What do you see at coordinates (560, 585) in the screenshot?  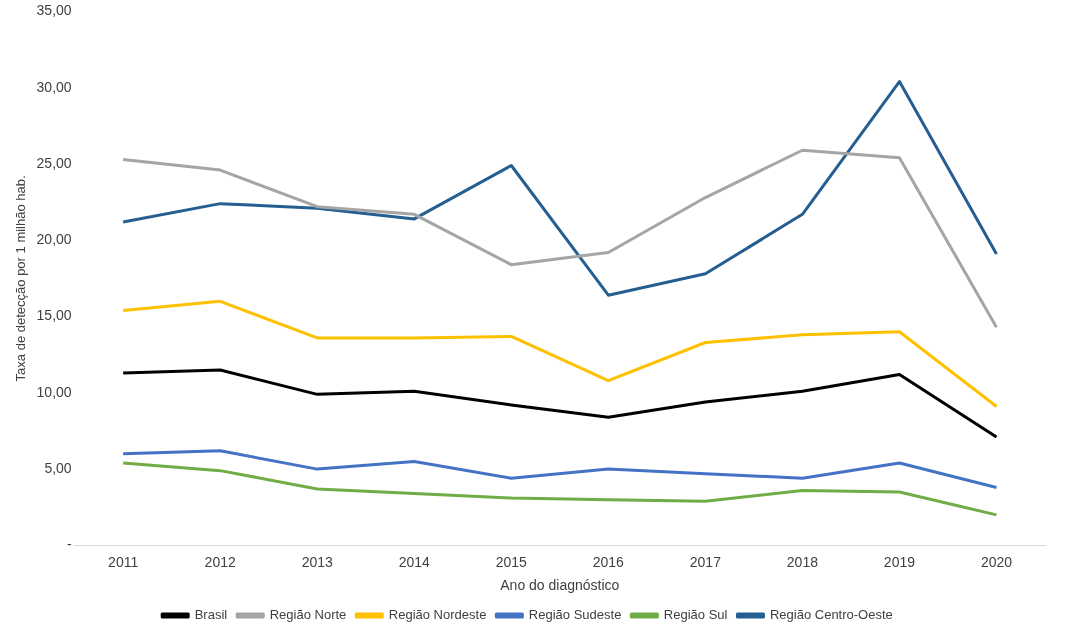 I see `x-axis-title: Ano do diagnóstico` at bounding box center [560, 585].